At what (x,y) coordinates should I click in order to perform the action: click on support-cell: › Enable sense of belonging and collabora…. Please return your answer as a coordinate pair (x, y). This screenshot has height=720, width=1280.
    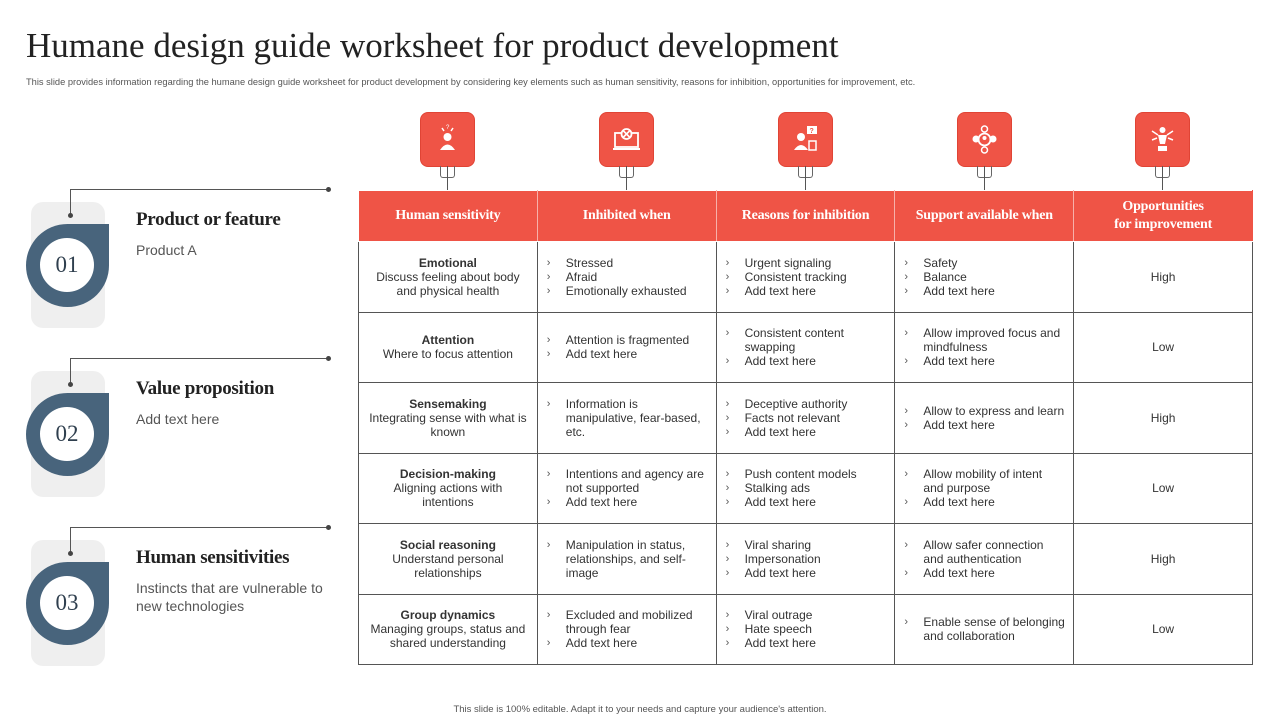
    Looking at the image, I should click on (984, 629).